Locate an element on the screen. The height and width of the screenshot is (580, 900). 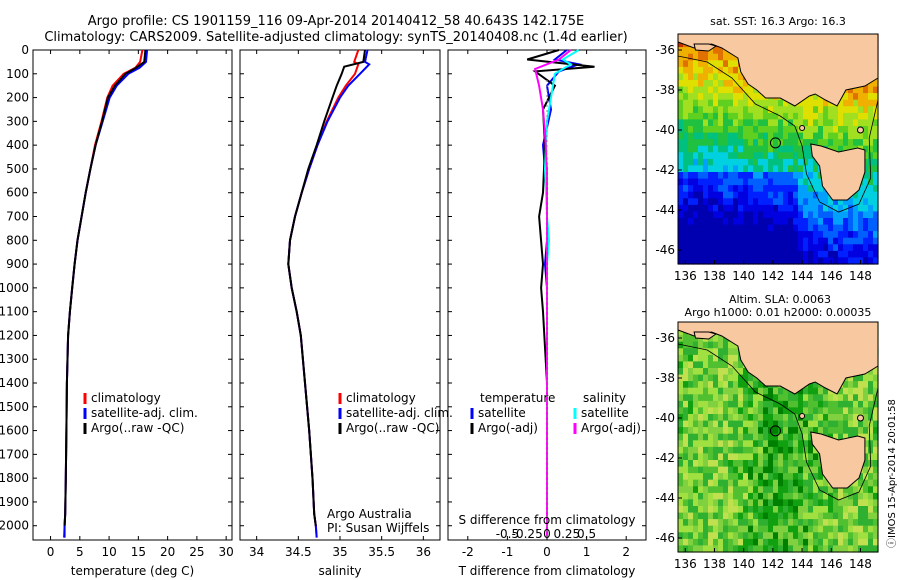
x-tick-label-secondary: -0.25 is located at coordinates (527, 534).